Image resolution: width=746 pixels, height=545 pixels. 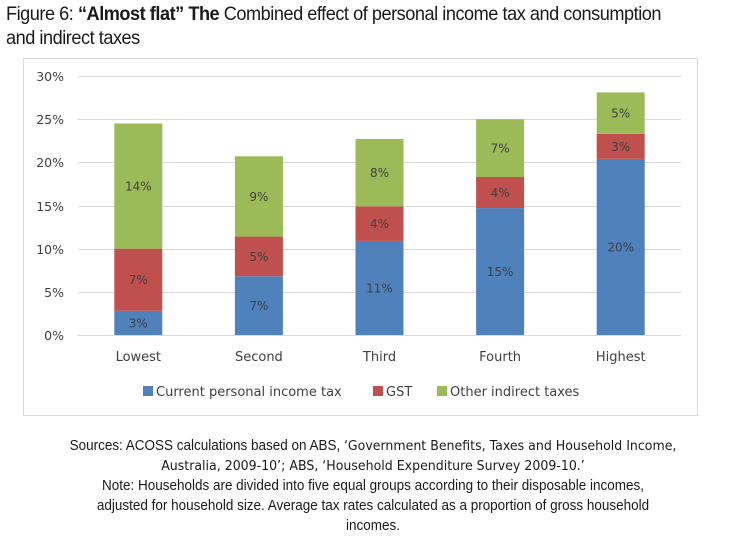 What do you see at coordinates (54, 292) in the screenshot?
I see `y-tick-label: 5%` at bounding box center [54, 292].